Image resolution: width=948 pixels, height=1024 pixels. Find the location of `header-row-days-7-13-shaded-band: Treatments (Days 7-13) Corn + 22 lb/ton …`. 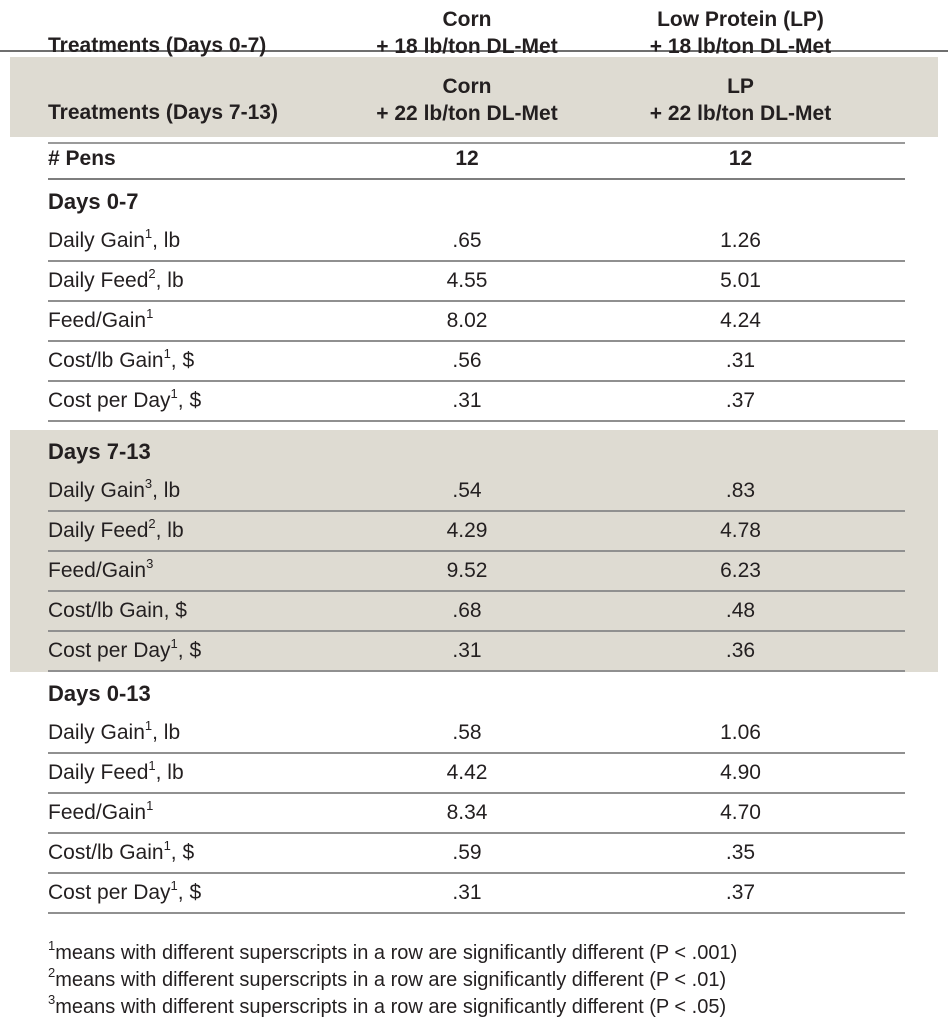

header-row-days-7-13-shaded-band: Treatments (Days 7-13) Corn + 22 lb/ton … is located at coordinates (474, 97).